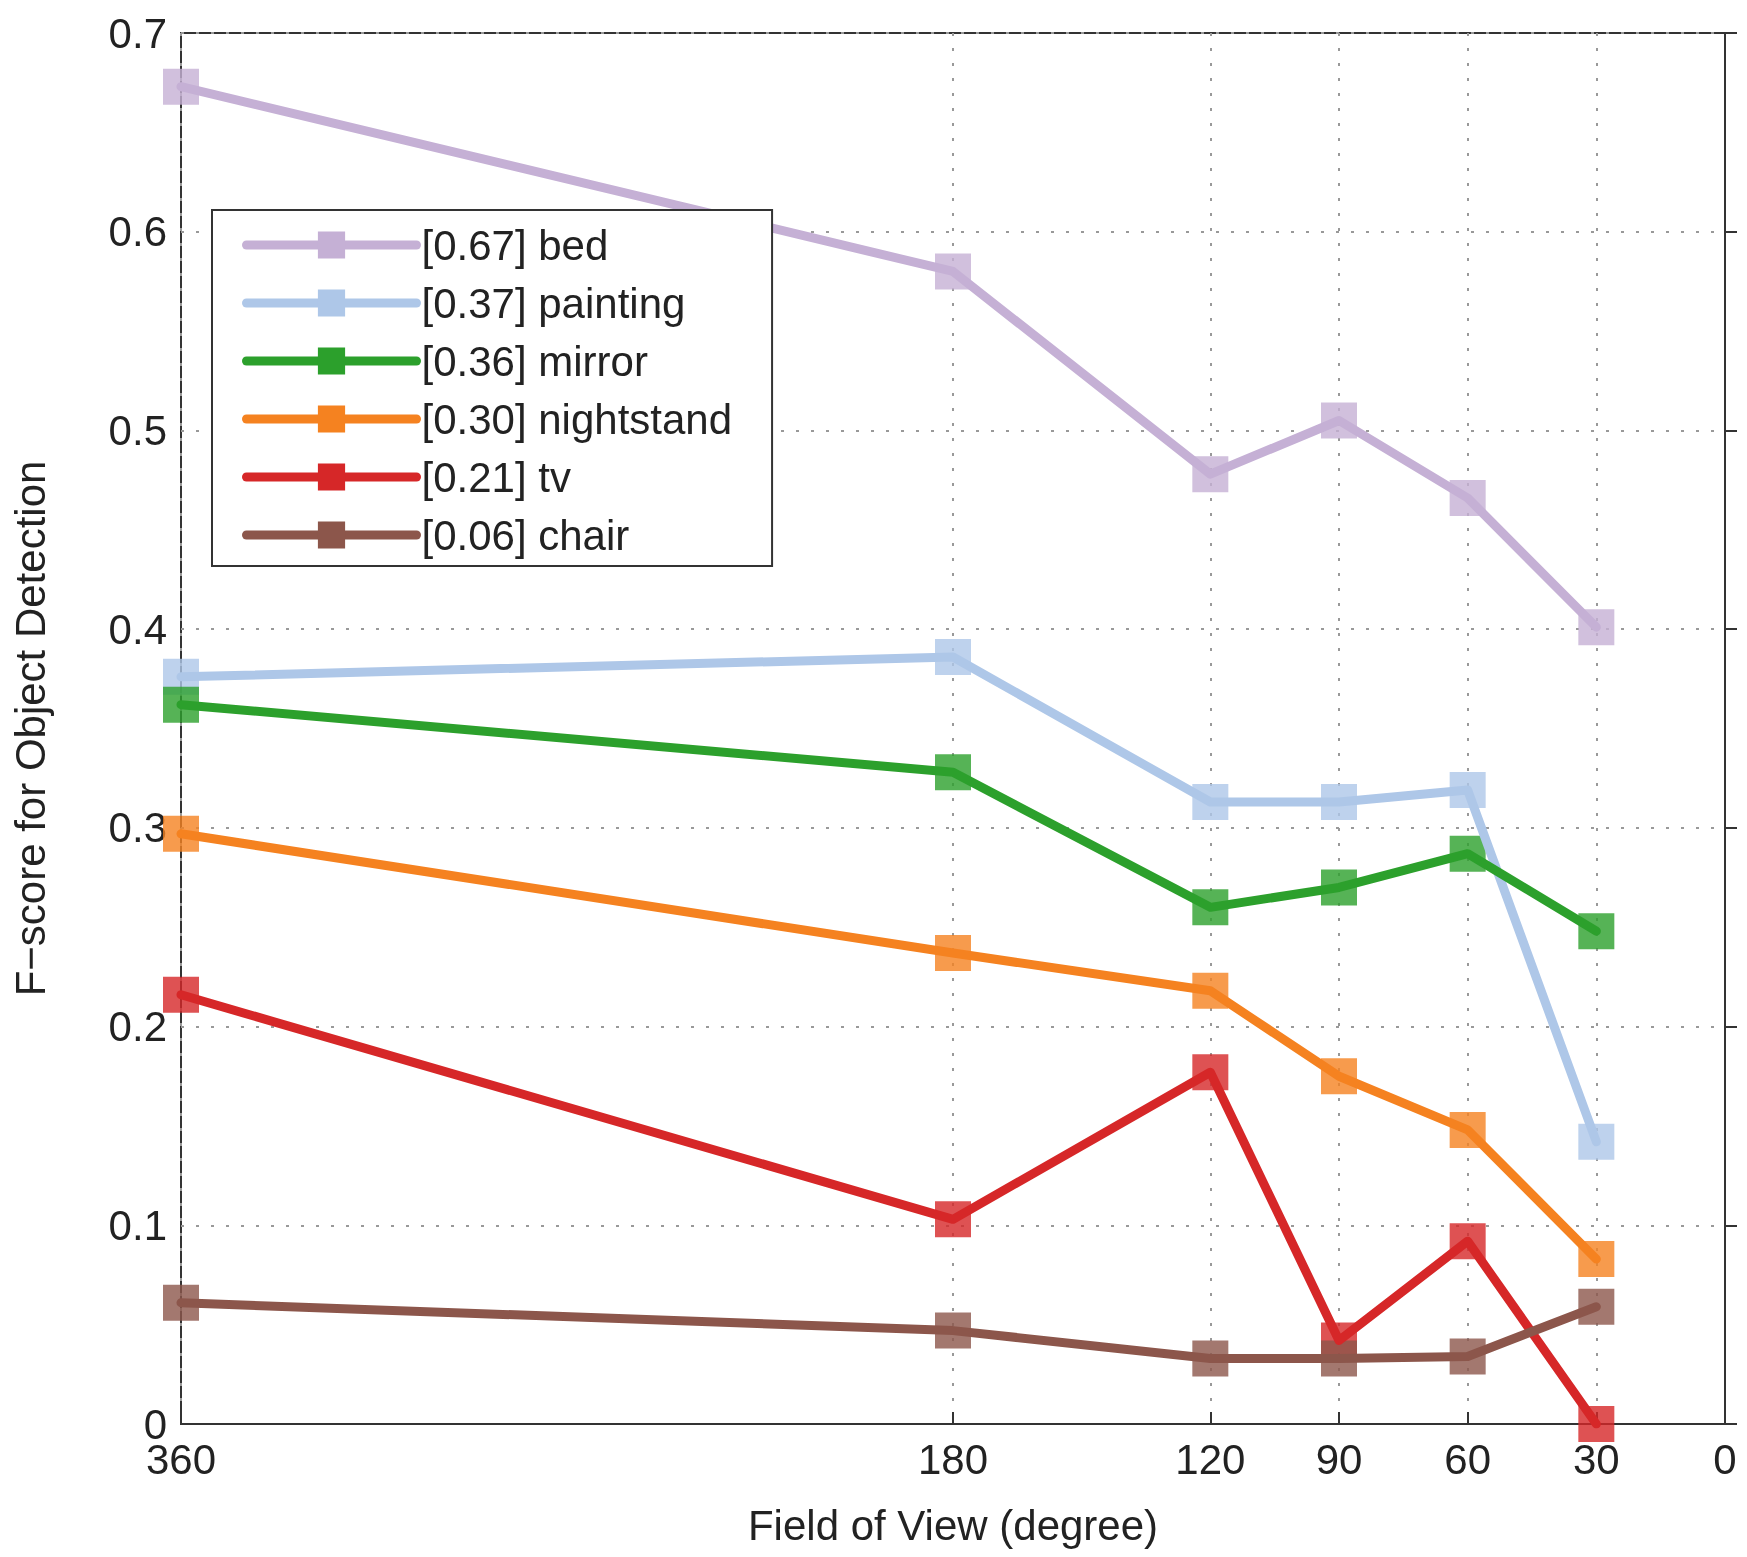 This screenshot has height=1557, width=1747. I want to click on legend-label: [0.67] bed, so click(515, 245).